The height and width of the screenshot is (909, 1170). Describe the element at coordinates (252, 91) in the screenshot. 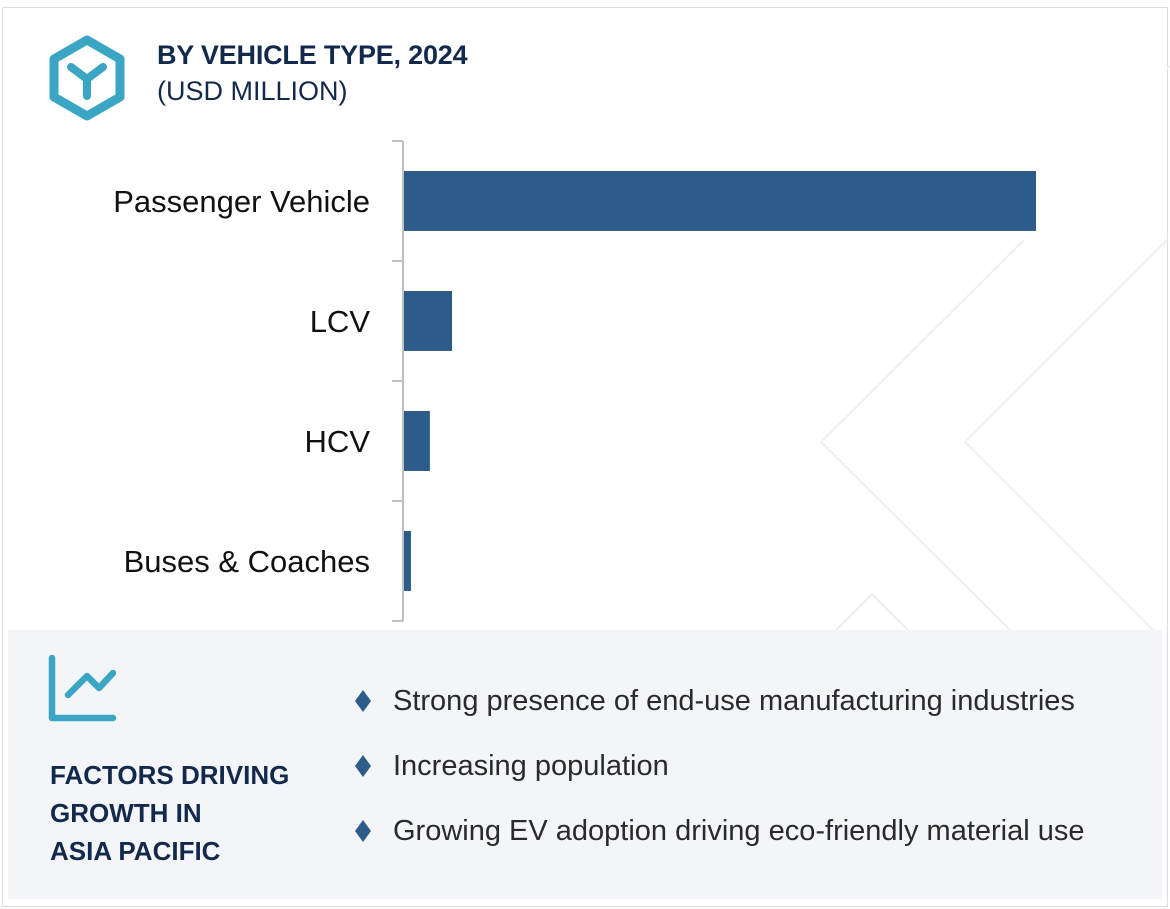

I see `chart-subtitle: (USD MILLION)` at that location.